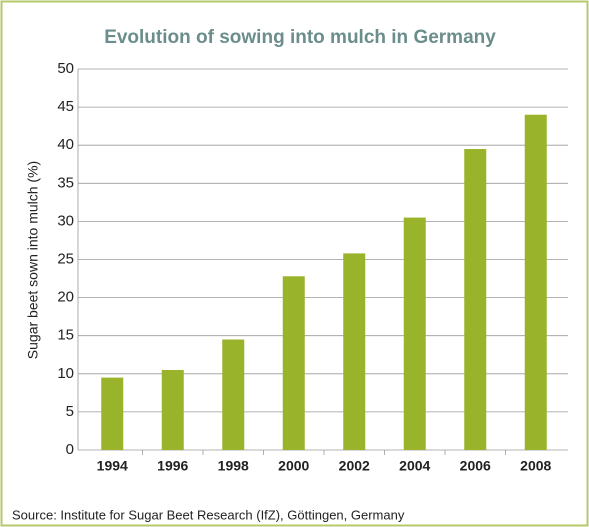  I want to click on y-tick-label: 35, so click(65, 182).